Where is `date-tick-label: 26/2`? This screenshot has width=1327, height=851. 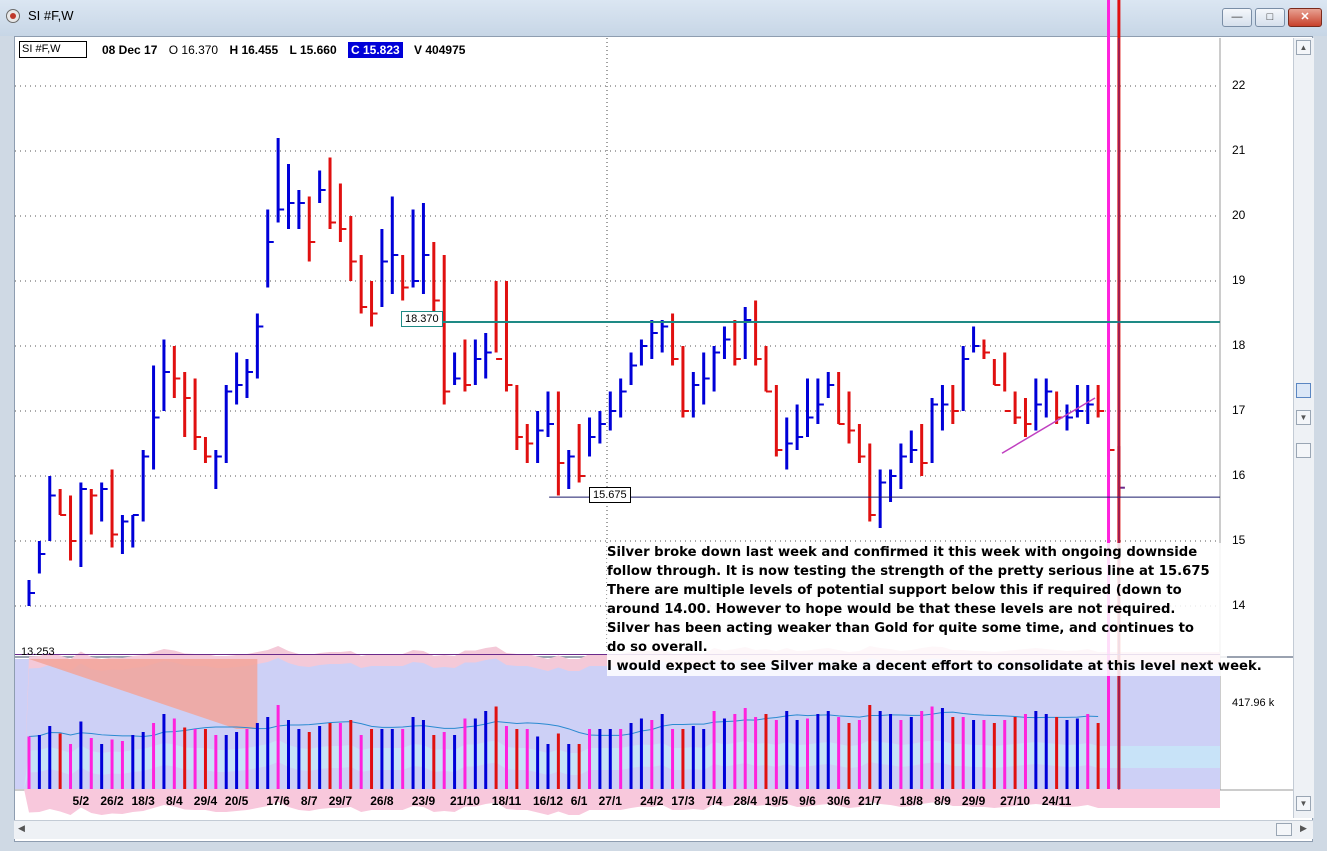 date-tick-label: 26/2 is located at coordinates (112, 801).